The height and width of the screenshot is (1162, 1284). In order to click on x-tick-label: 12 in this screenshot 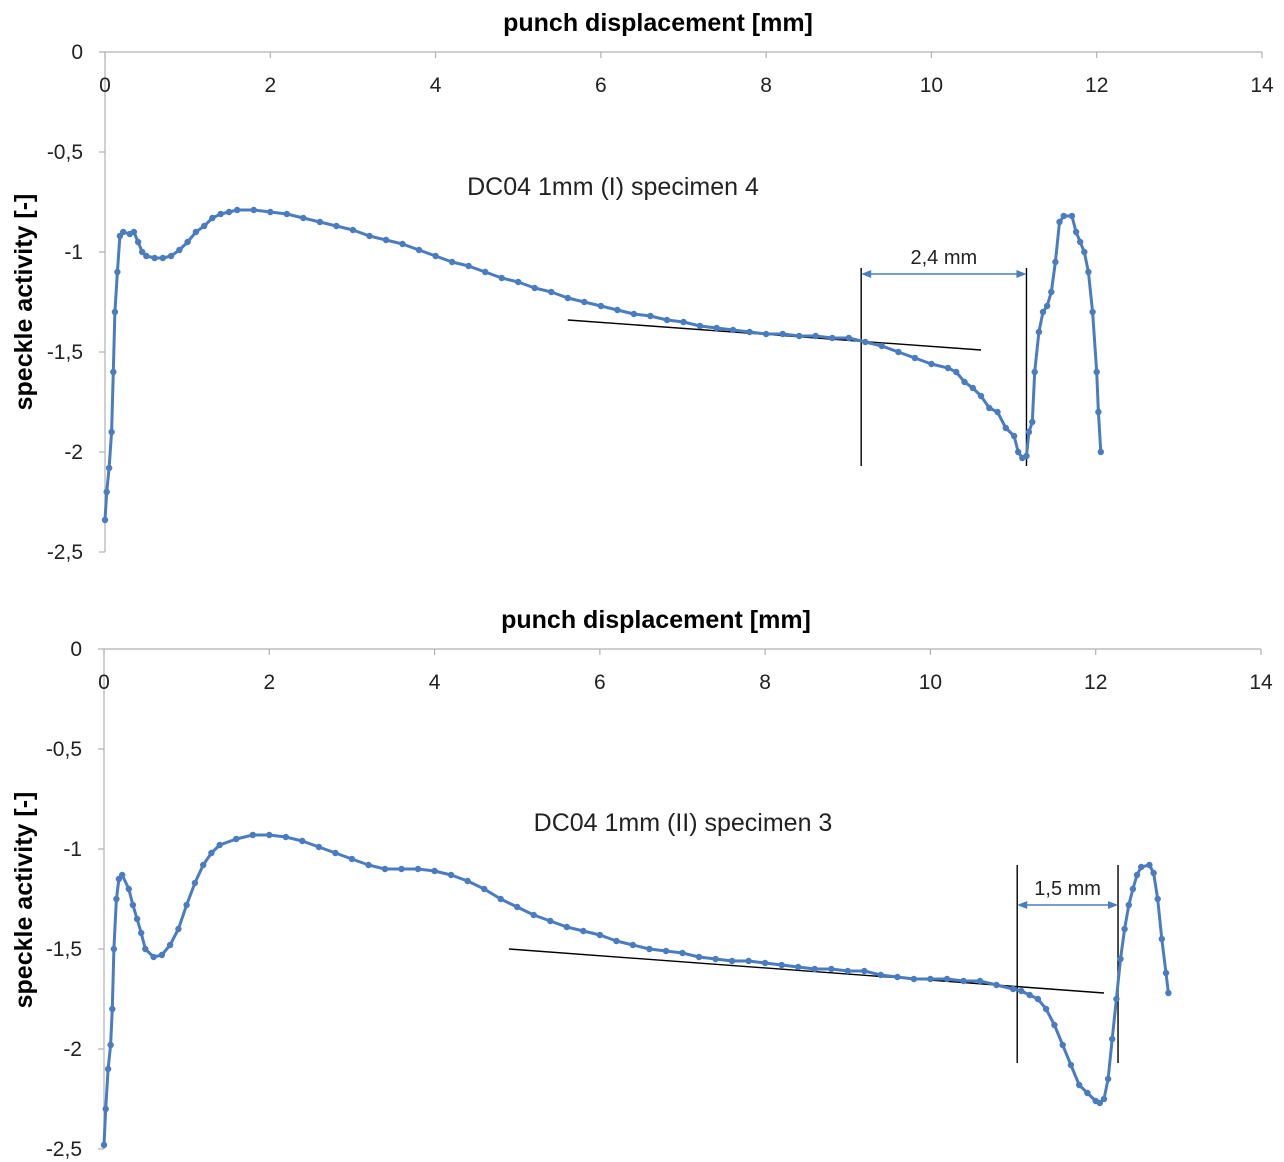, I will do `click(1095, 682)`.